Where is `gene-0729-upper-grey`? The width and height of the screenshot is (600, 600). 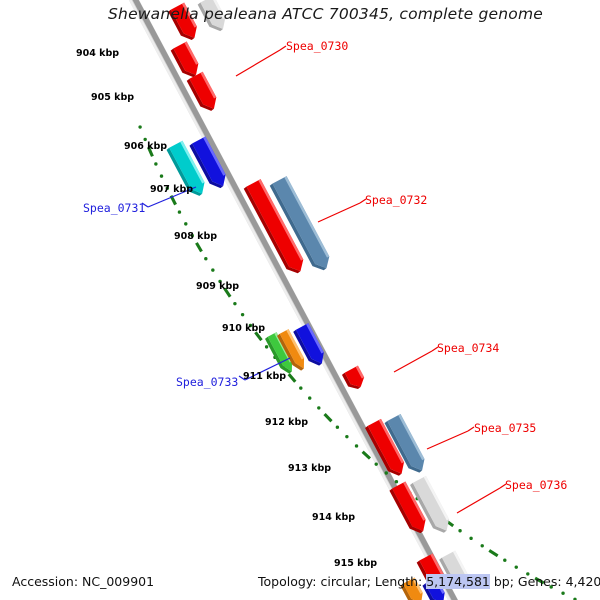 gene-0729-upper-grey is located at coordinates (211, 16).